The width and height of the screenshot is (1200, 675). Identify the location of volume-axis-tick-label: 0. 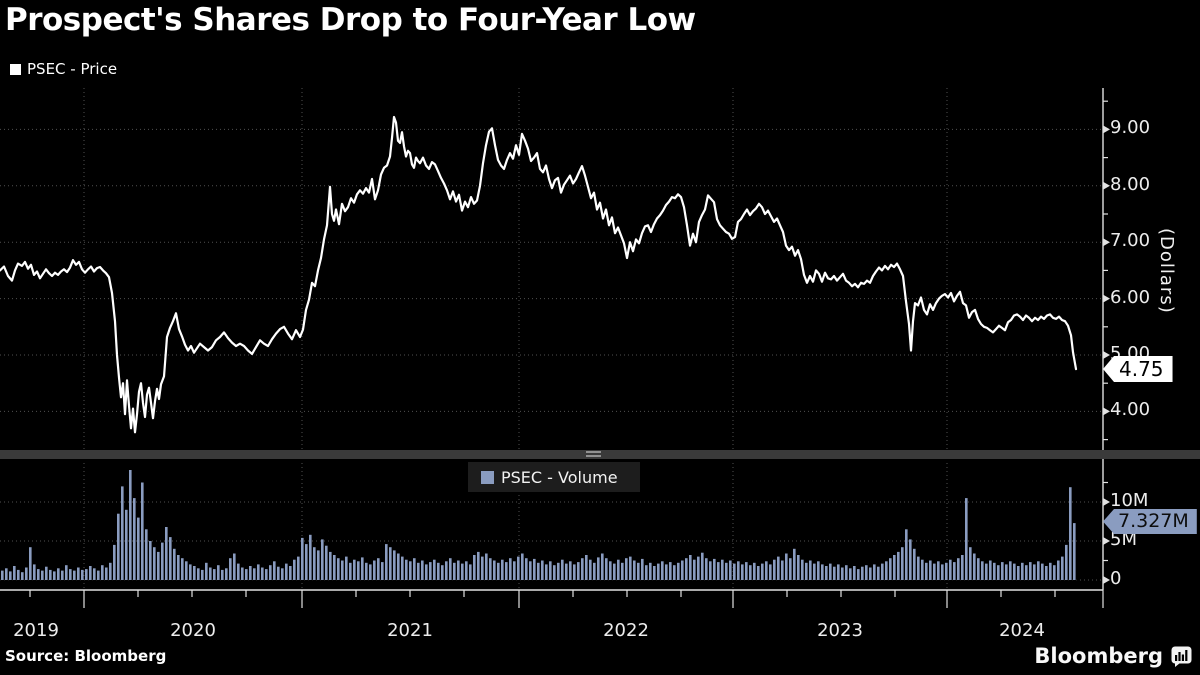
(1116, 578).